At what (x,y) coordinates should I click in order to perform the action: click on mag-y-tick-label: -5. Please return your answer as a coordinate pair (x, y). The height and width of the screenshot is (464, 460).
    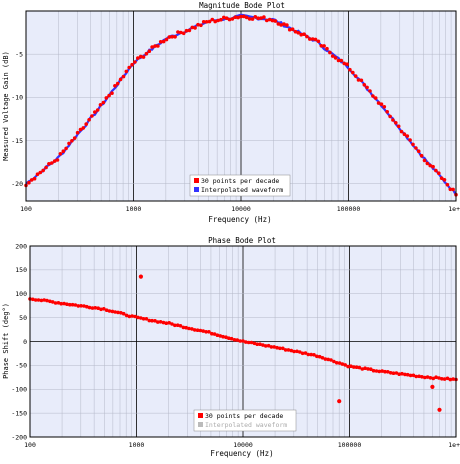
    Looking at the image, I should click on (19, 54).